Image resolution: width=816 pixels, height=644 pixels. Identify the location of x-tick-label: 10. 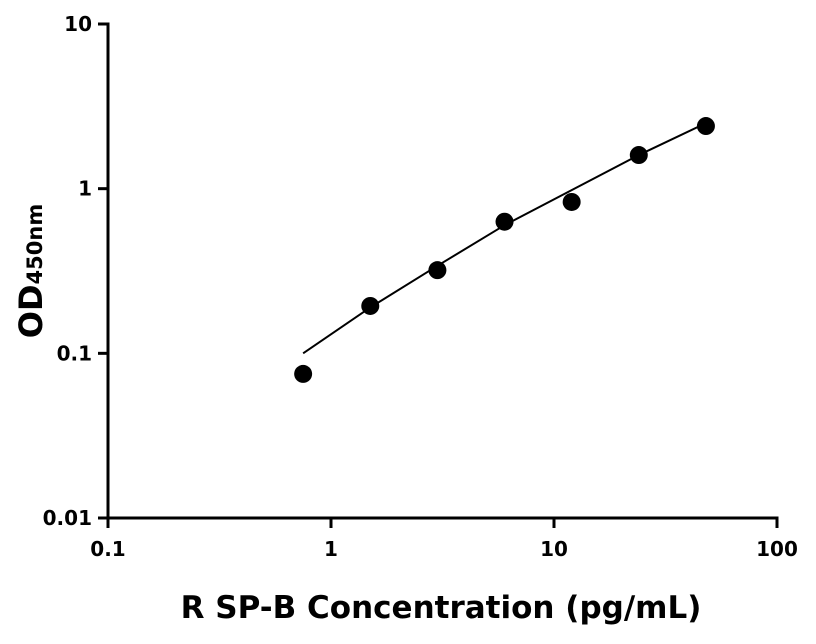
(554, 549).